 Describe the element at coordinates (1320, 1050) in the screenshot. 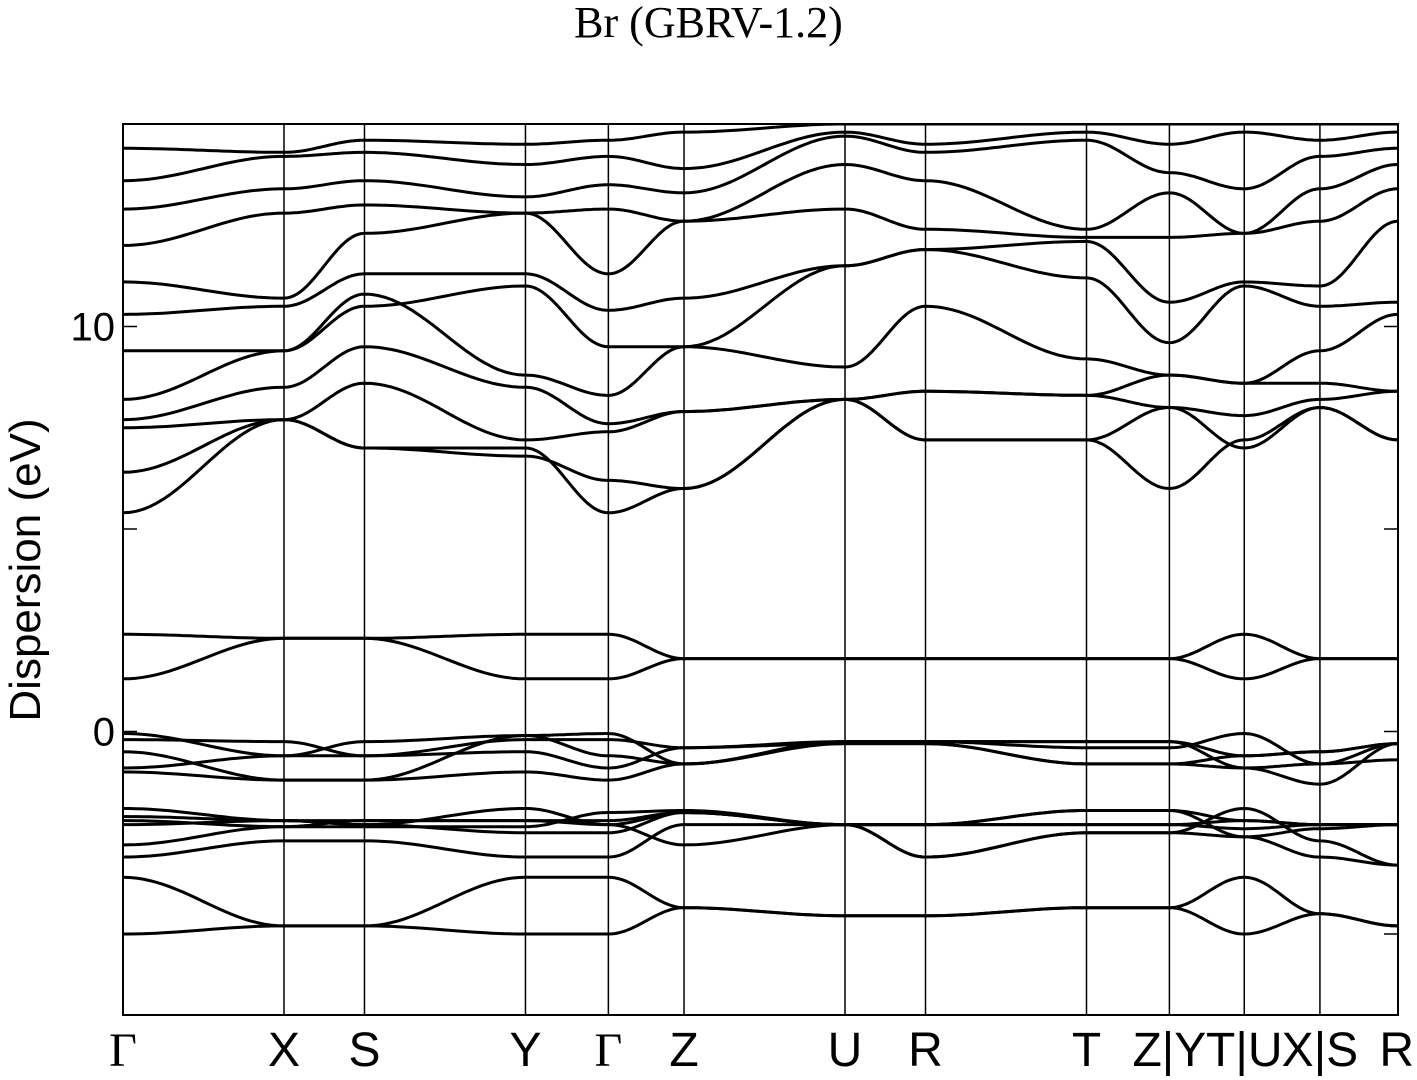

I see `x-symmetry-label: X|S` at that location.